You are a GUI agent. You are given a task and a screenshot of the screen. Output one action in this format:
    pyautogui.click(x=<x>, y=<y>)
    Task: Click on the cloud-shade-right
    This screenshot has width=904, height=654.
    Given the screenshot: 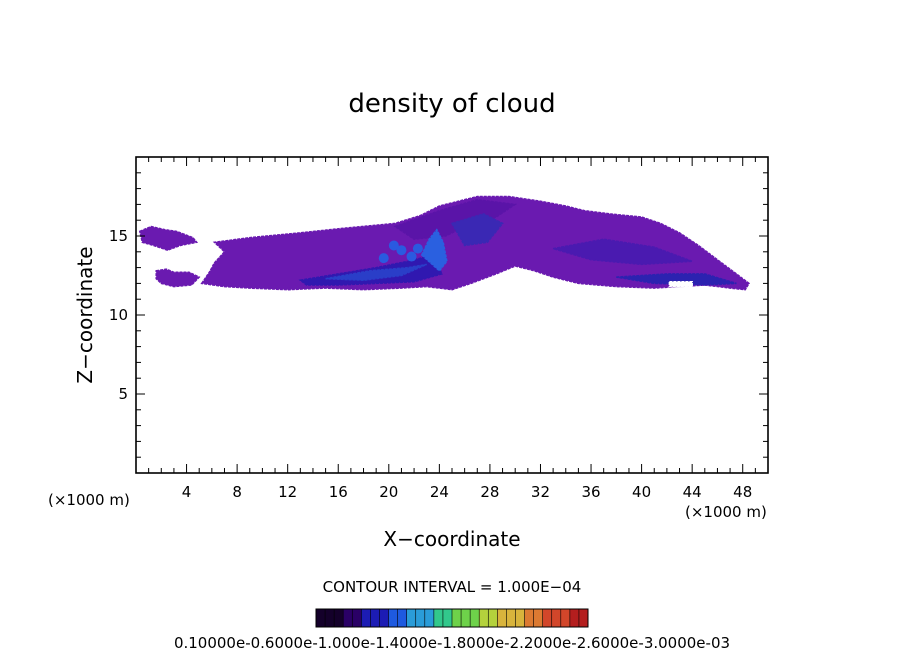 What is the action you would take?
    pyautogui.click(x=622, y=252)
    